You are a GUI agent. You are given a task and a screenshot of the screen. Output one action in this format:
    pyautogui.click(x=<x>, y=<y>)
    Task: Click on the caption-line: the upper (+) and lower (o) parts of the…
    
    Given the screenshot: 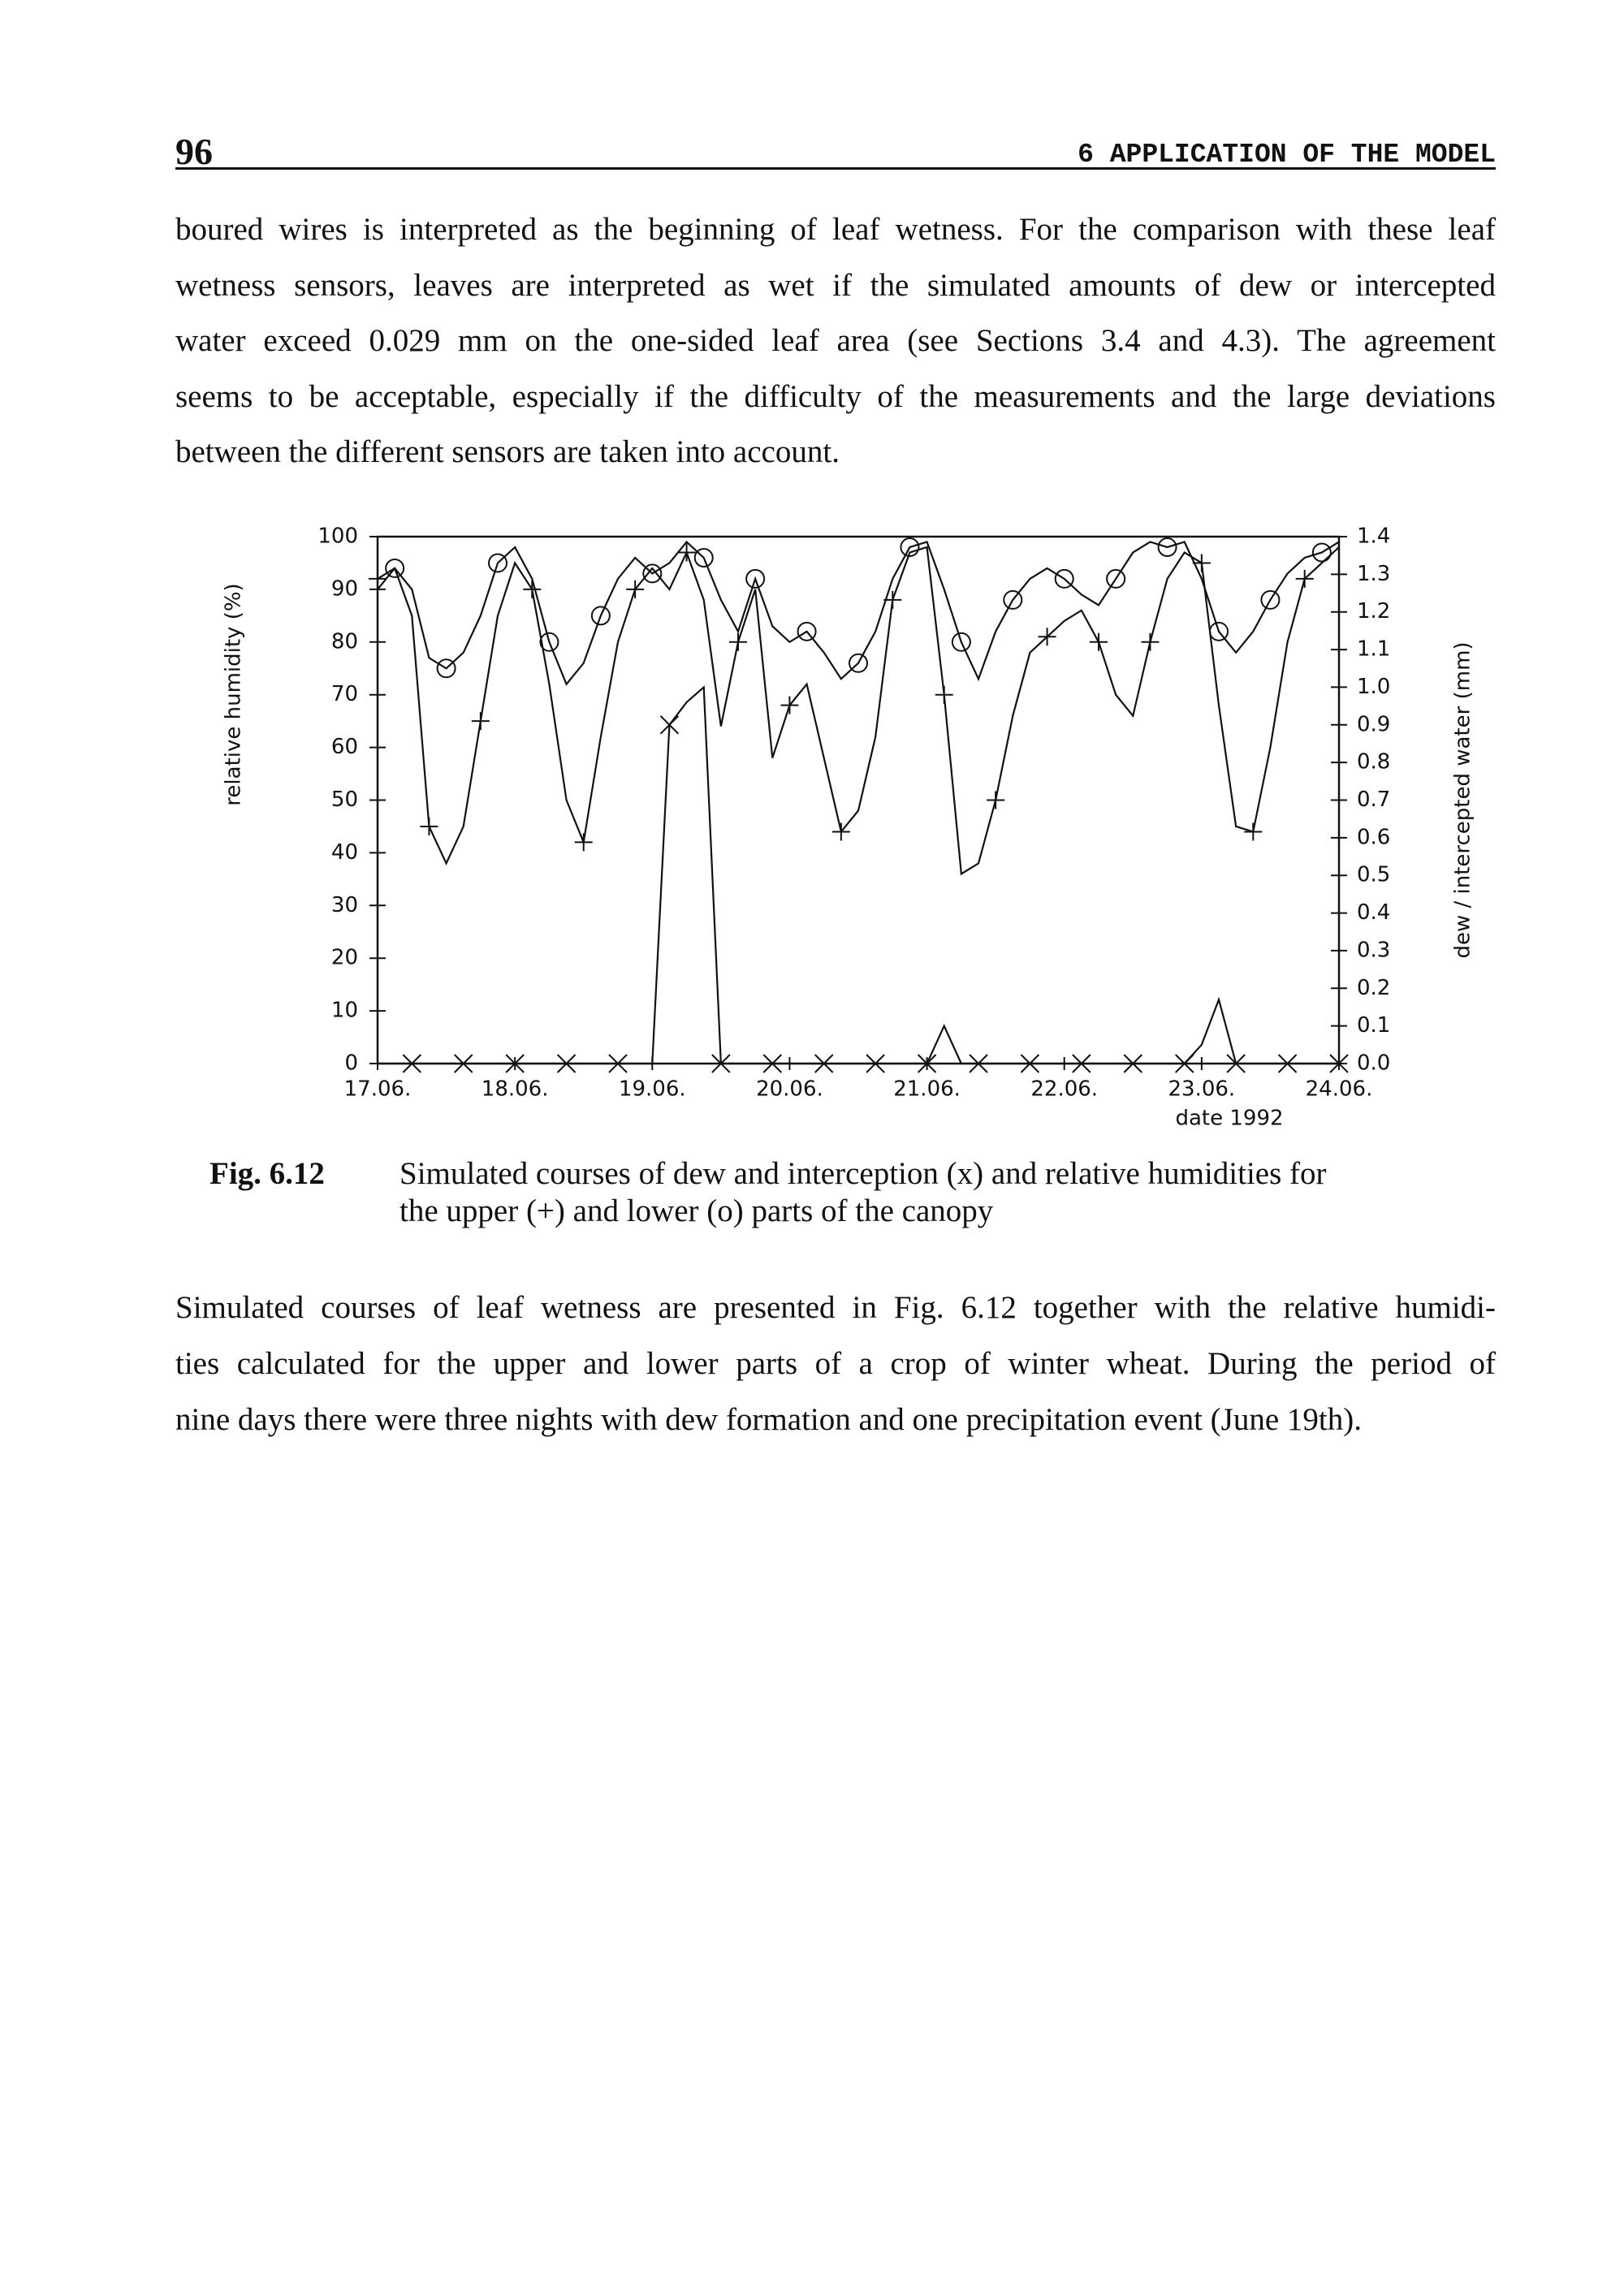 What is the action you would take?
    pyautogui.click(x=697, y=1210)
    